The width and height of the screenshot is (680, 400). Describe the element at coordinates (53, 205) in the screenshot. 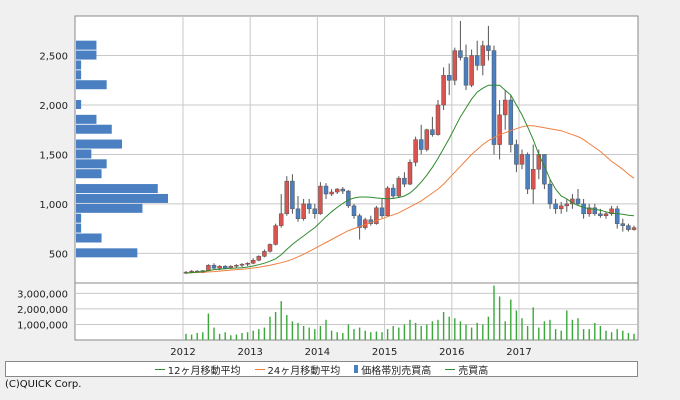

I see `price-tick-label: 1,000` at that location.